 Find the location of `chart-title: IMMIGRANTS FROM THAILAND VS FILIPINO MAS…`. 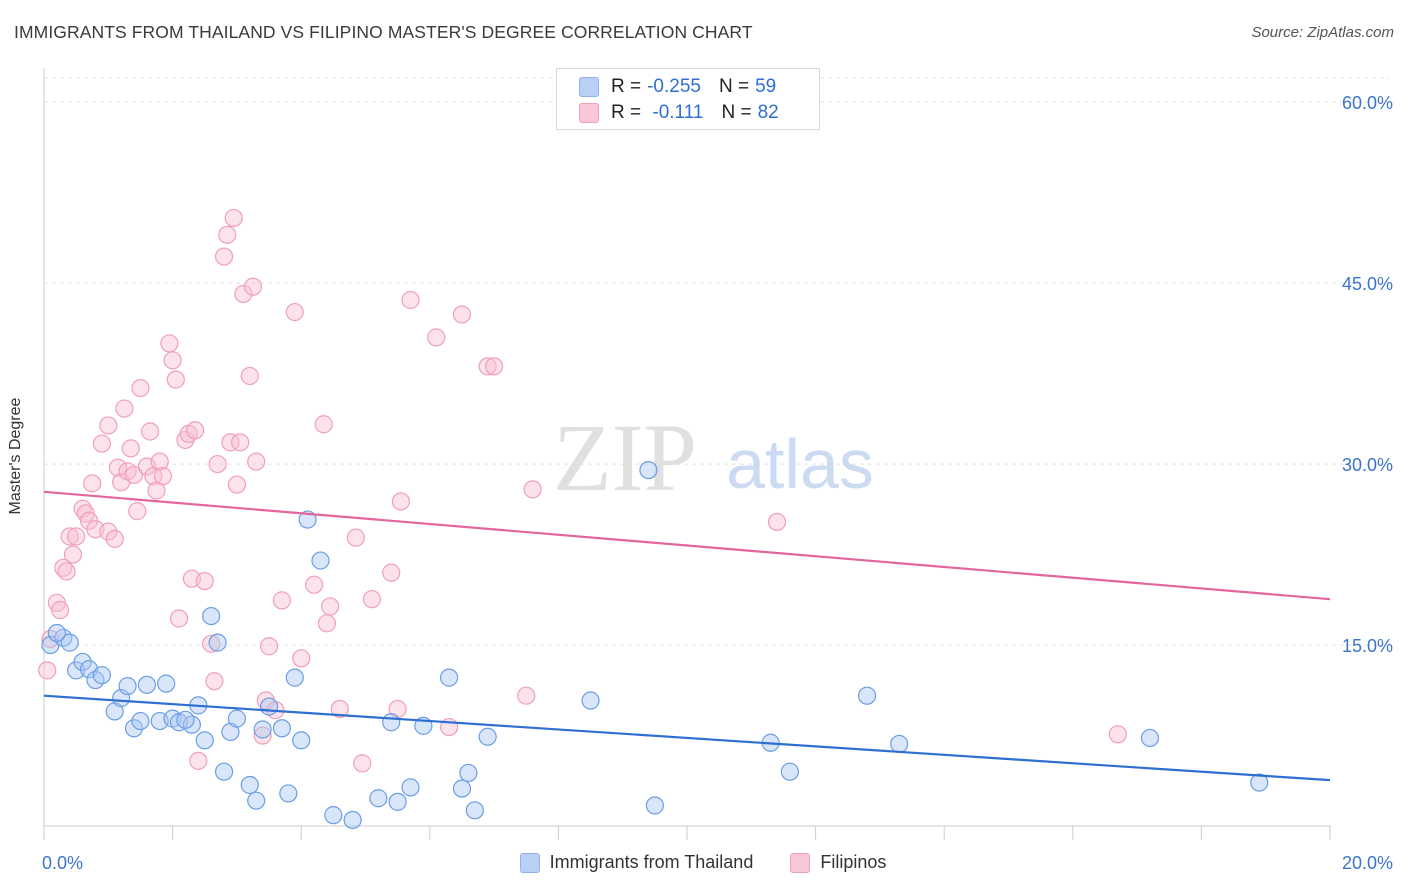

chart-title: IMMIGRANTS FROM THAILAND VS FILIPINO MAS… is located at coordinates (383, 32).